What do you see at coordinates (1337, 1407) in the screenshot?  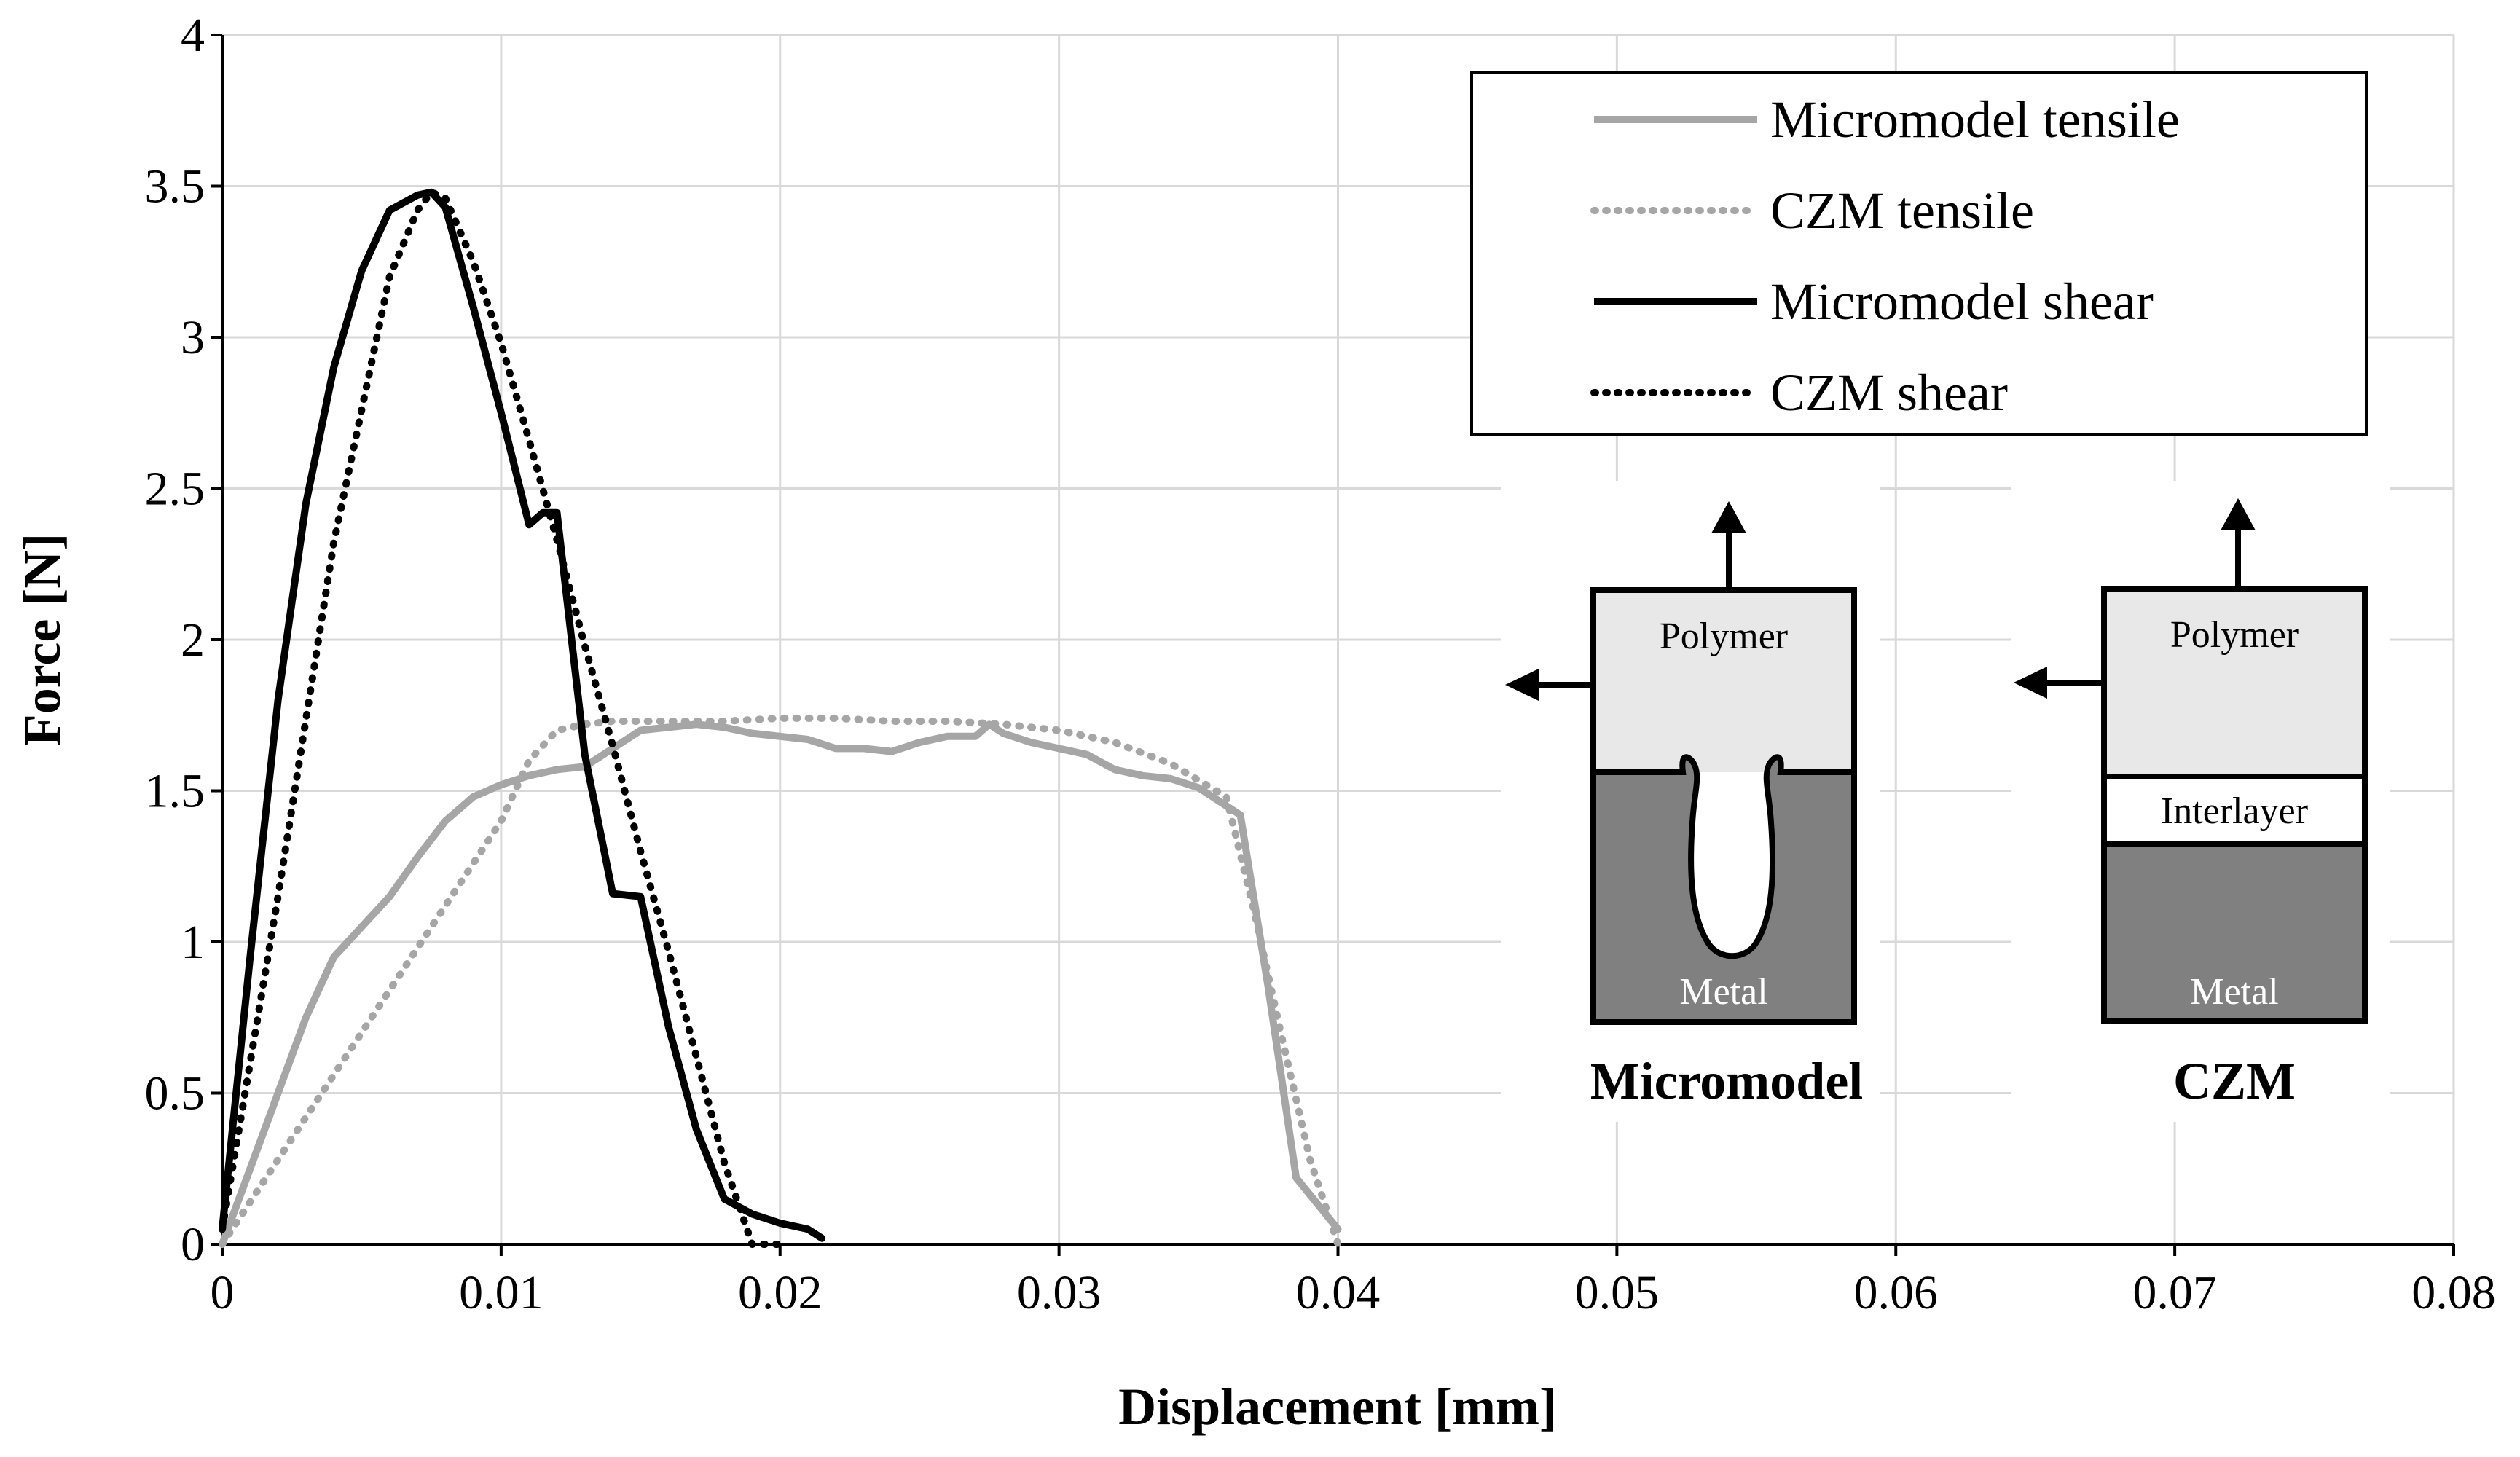 I see `x-axis-title: Displacement [mm]` at bounding box center [1337, 1407].